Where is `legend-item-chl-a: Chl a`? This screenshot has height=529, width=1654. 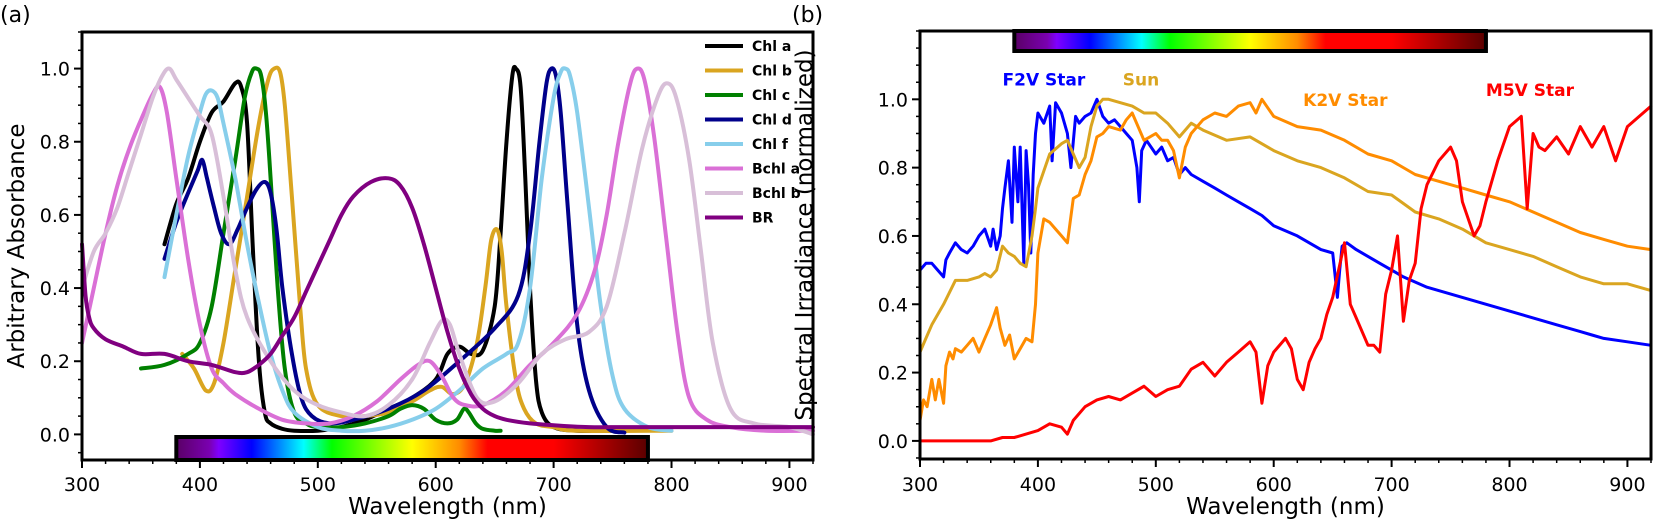
legend-item-chl-a: Chl a is located at coordinates (748, 47).